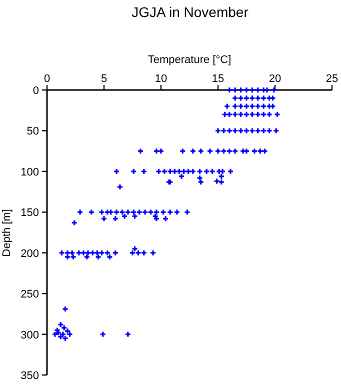  What do you see at coordinates (332, 79) in the screenshot?
I see `x-tick-label: 25` at bounding box center [332, 79].